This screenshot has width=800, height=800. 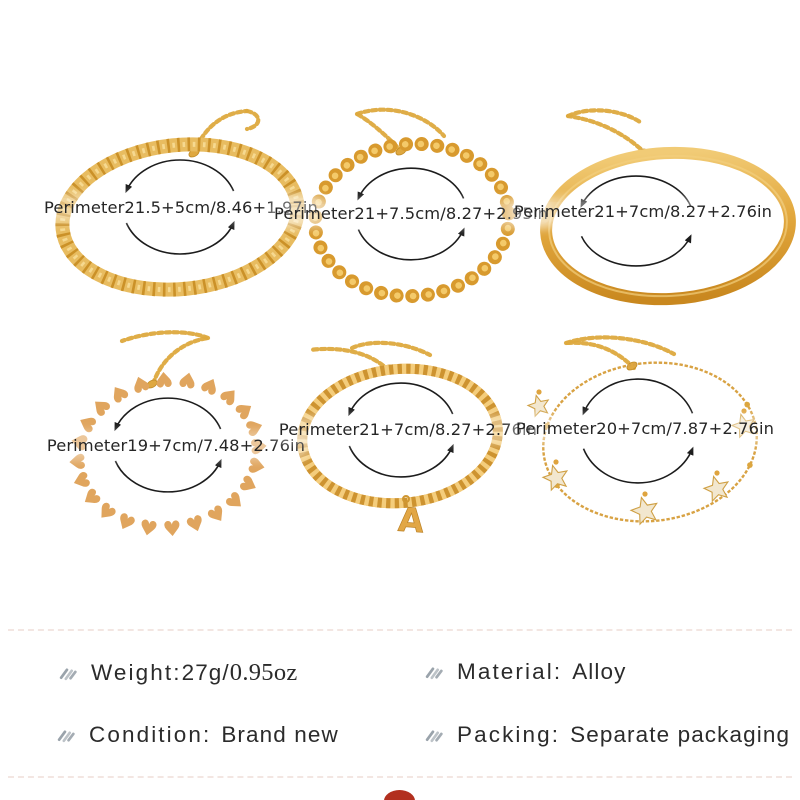 What do you see at coordinates (176, 446) in the screenshot?
I see `perimeter-label-4: Perimeter19+7cm/7.48+2.76in` at bounding box center [176, 446].